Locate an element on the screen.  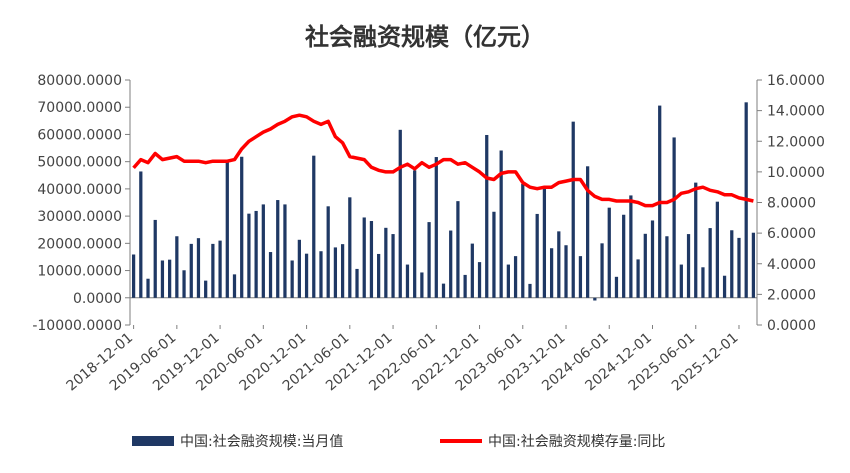
legend: 中国:社会融资规模:当月值 中国:社会融资规模存量:同比 is located at coordinates (398, 442).